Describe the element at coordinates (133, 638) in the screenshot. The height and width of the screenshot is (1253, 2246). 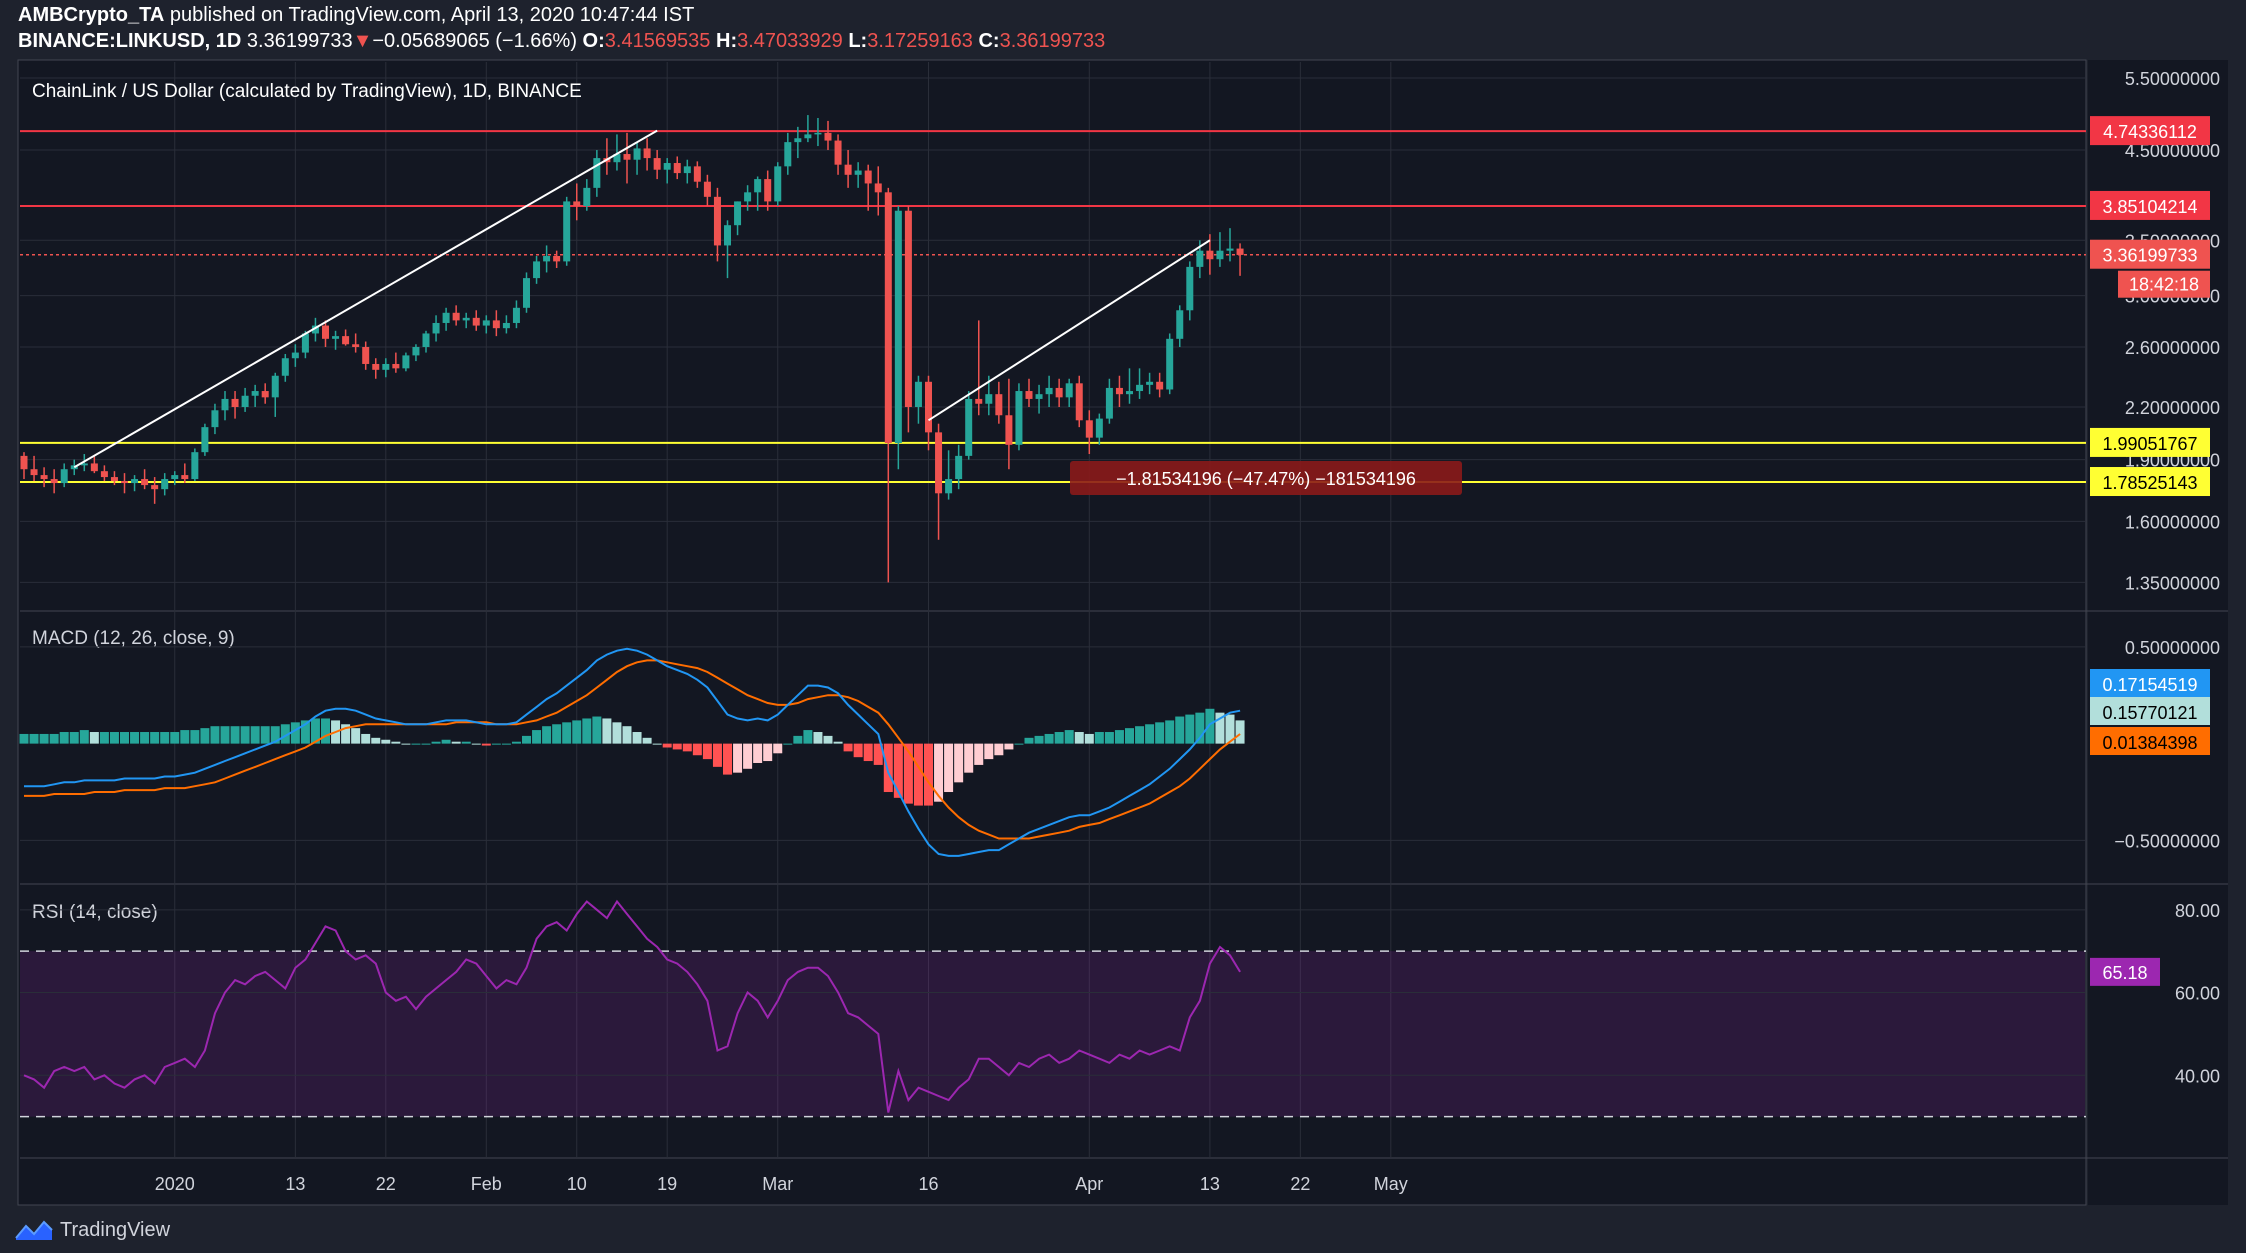
I see `macd-title: MACD (12, 26, close, 9)` at that location.